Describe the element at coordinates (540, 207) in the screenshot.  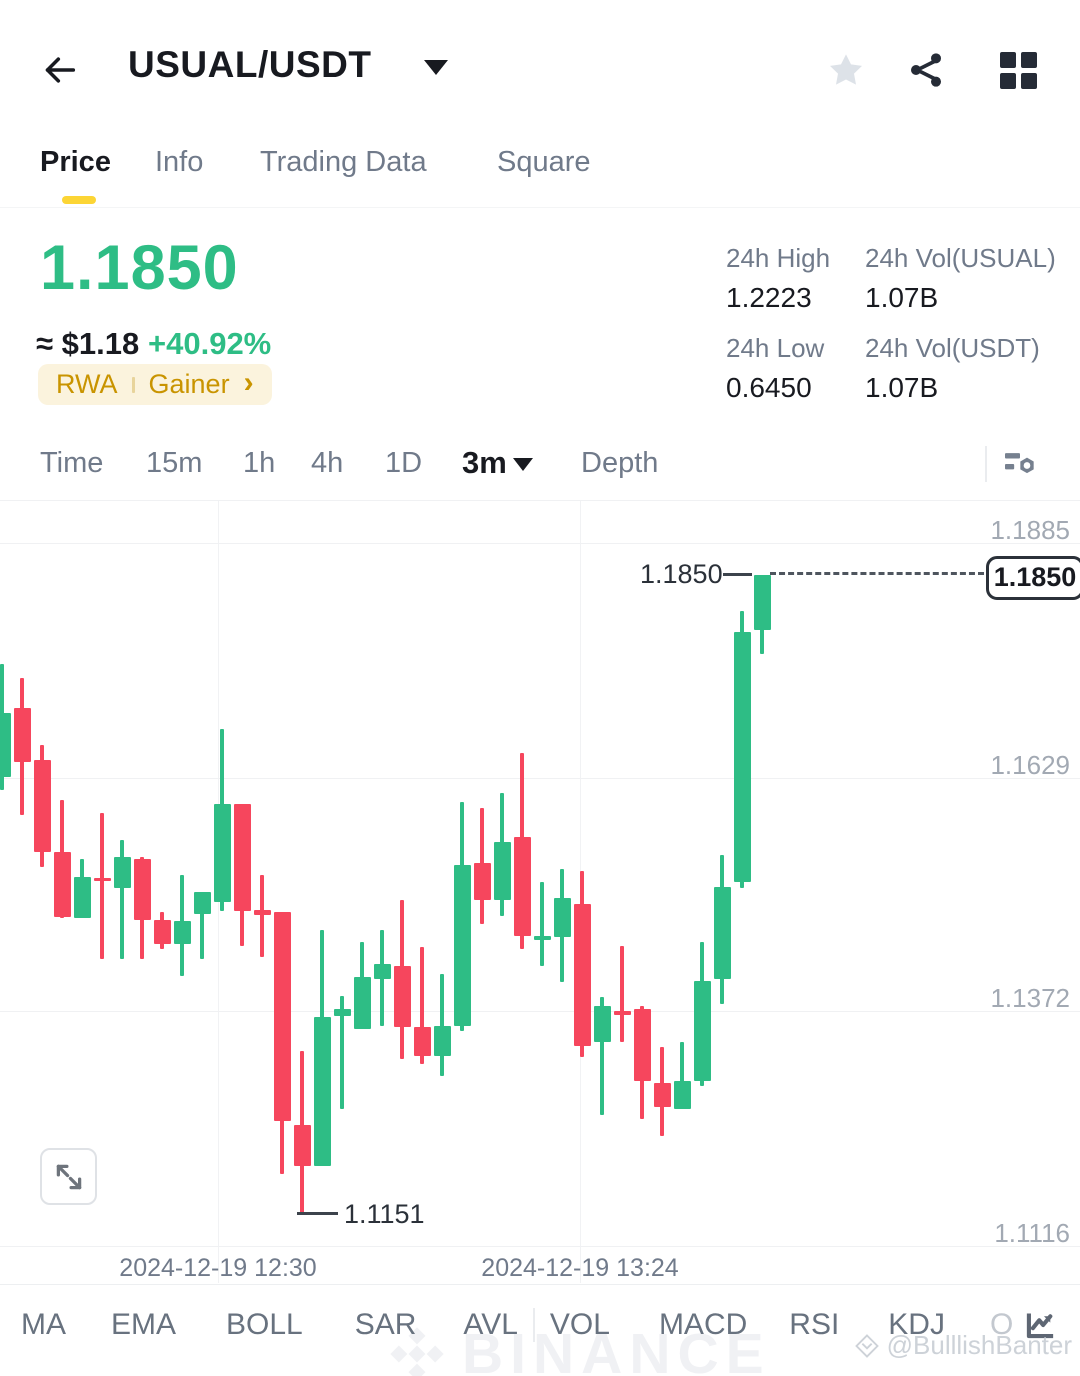
I see `tabs-divider` at that location.